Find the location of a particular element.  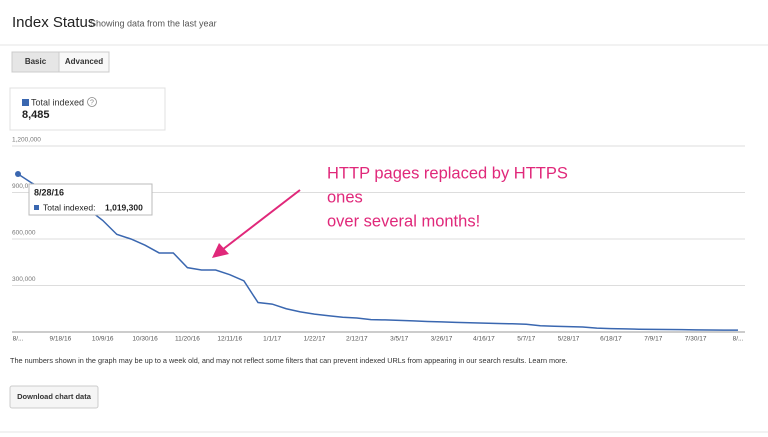

y-tick-label: 1,200,000 is located at coordinates (26, 140).